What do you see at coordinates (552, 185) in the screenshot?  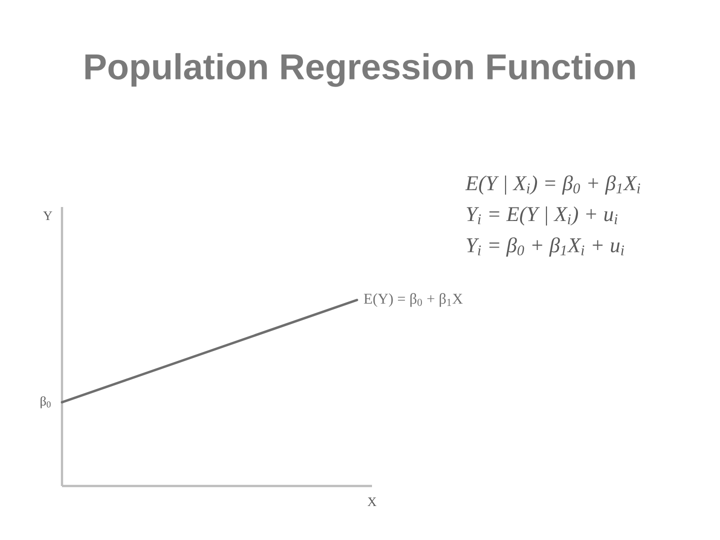 I see `text: E(Y | X$_{i}$) = β$_{0}$ + β$_{1}$X$_{i}$` at bounding box center [552, 185].